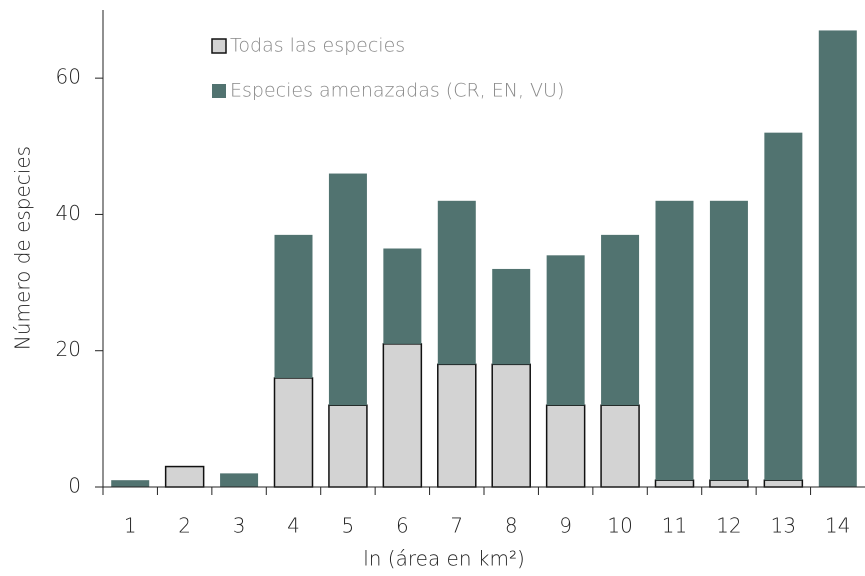  What do you see at coordinates (511, 526) in the screenshot?
I see `x-tick-label: 8` at bounding box center [511, 526].